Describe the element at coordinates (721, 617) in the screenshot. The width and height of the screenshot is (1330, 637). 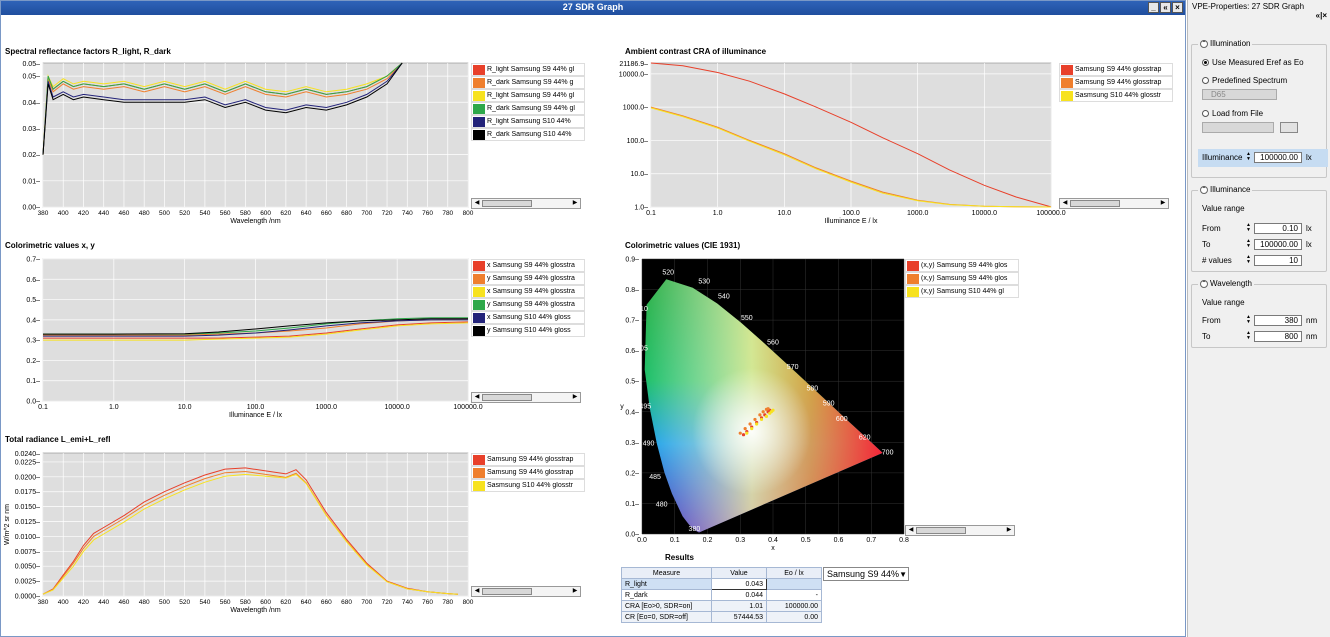
I see `table-row: CR [Eo=0, SDR=off] 57444.53 0.00` at that location.